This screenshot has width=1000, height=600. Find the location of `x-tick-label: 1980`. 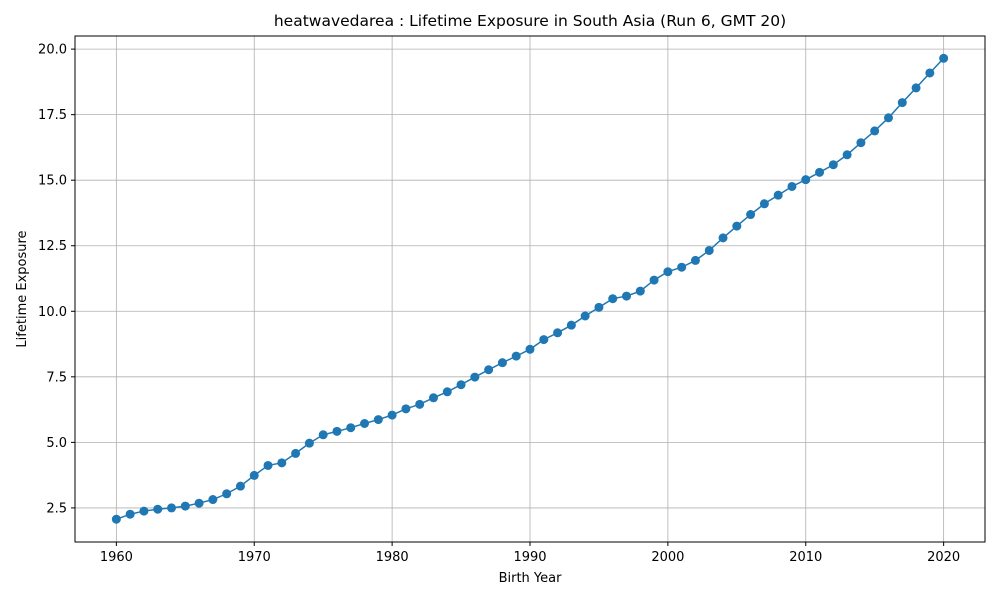

x-tick-label: 1980 is located at coordinates (392, 557).